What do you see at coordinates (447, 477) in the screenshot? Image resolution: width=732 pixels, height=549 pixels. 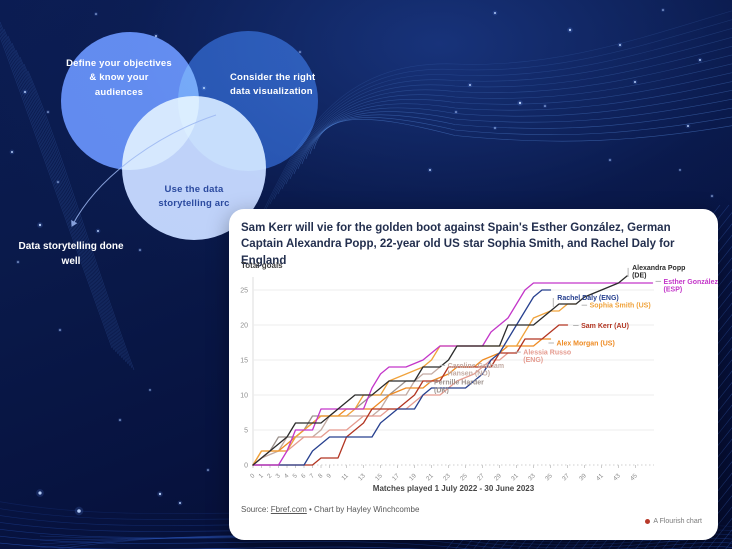 I see `x-tick-label-23: 23` at bounding box center [447, 477].